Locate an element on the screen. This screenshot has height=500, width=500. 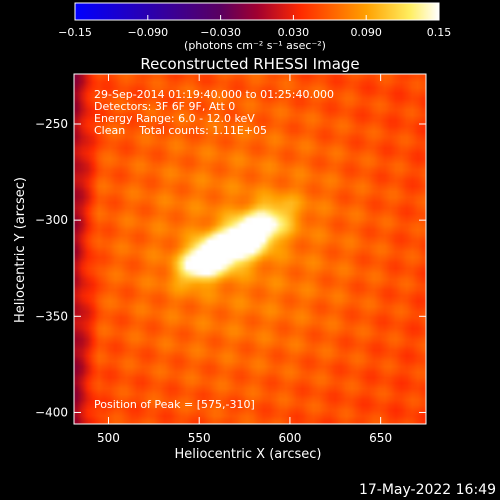
y-tick-label: −350 is located at coordinates (51, 316).